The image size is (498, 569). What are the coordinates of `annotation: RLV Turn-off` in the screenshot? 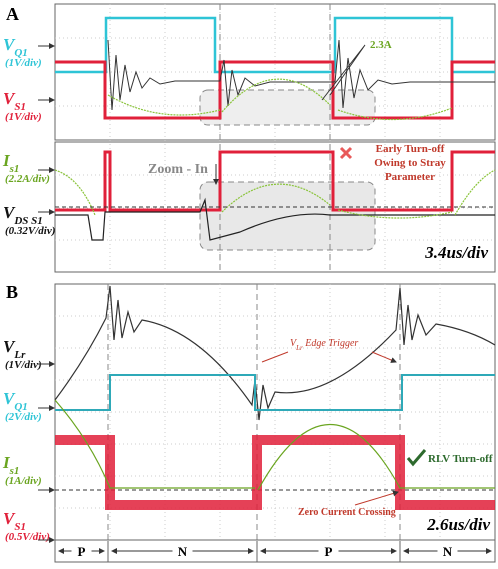 It's located at (460, 459).